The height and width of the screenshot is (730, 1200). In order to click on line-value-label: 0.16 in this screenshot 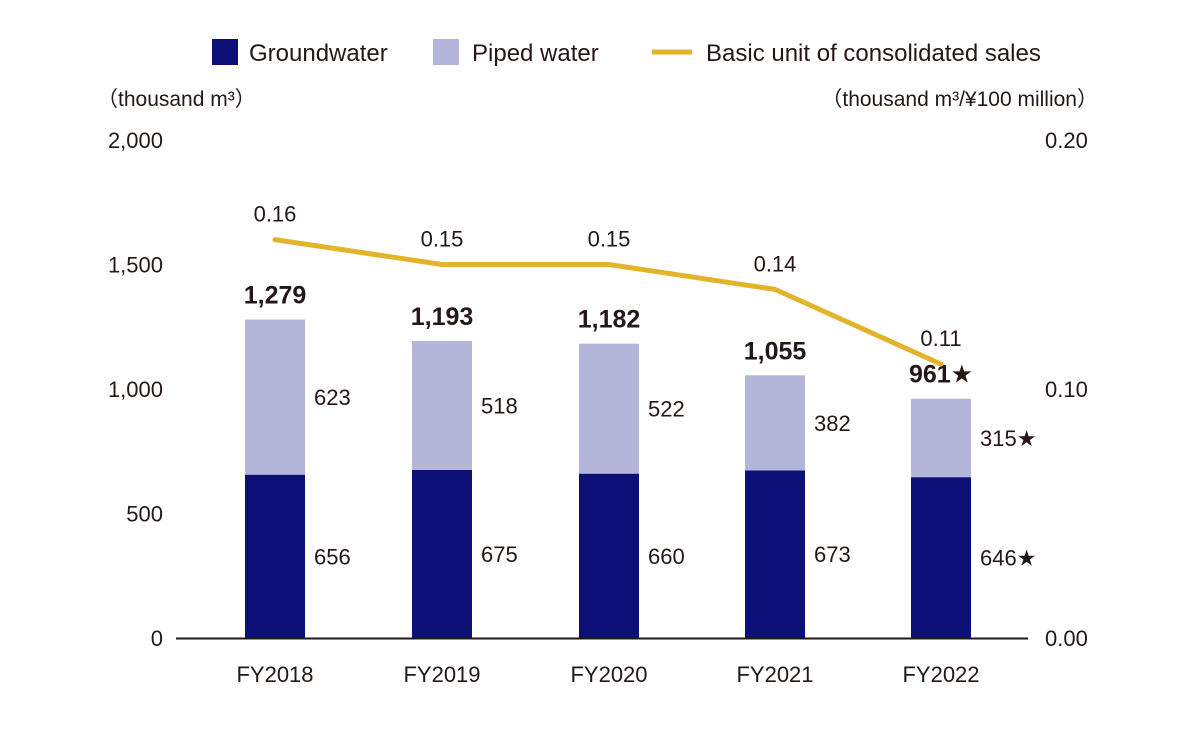, I will do `click(275, 214)`.